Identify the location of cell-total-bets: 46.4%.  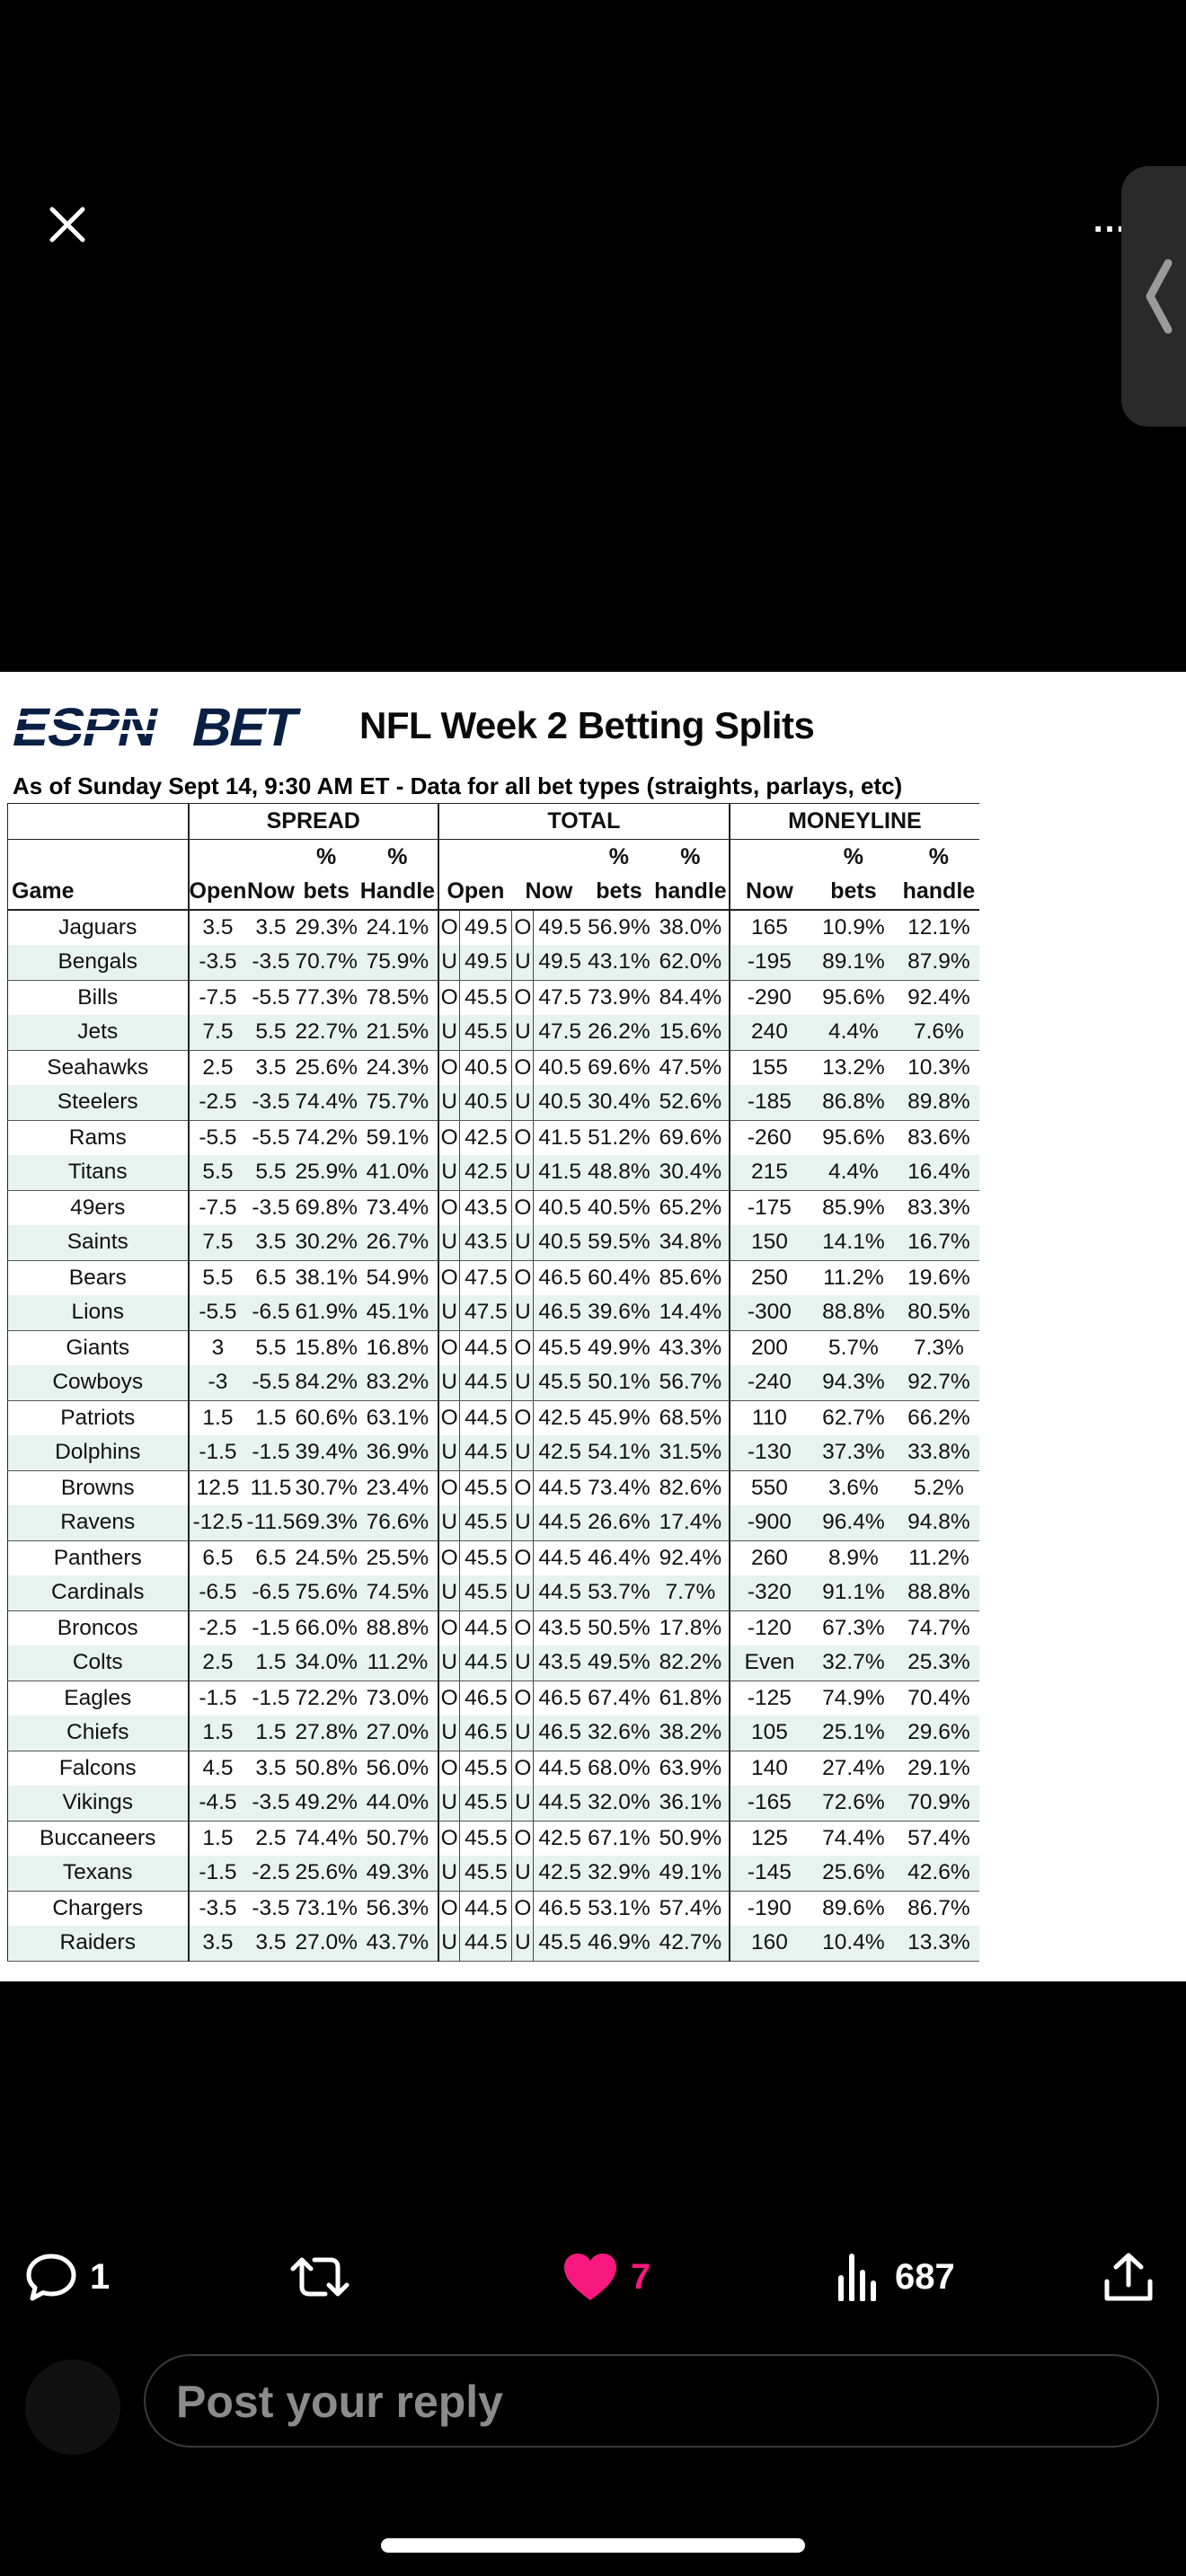
(618, 1557).